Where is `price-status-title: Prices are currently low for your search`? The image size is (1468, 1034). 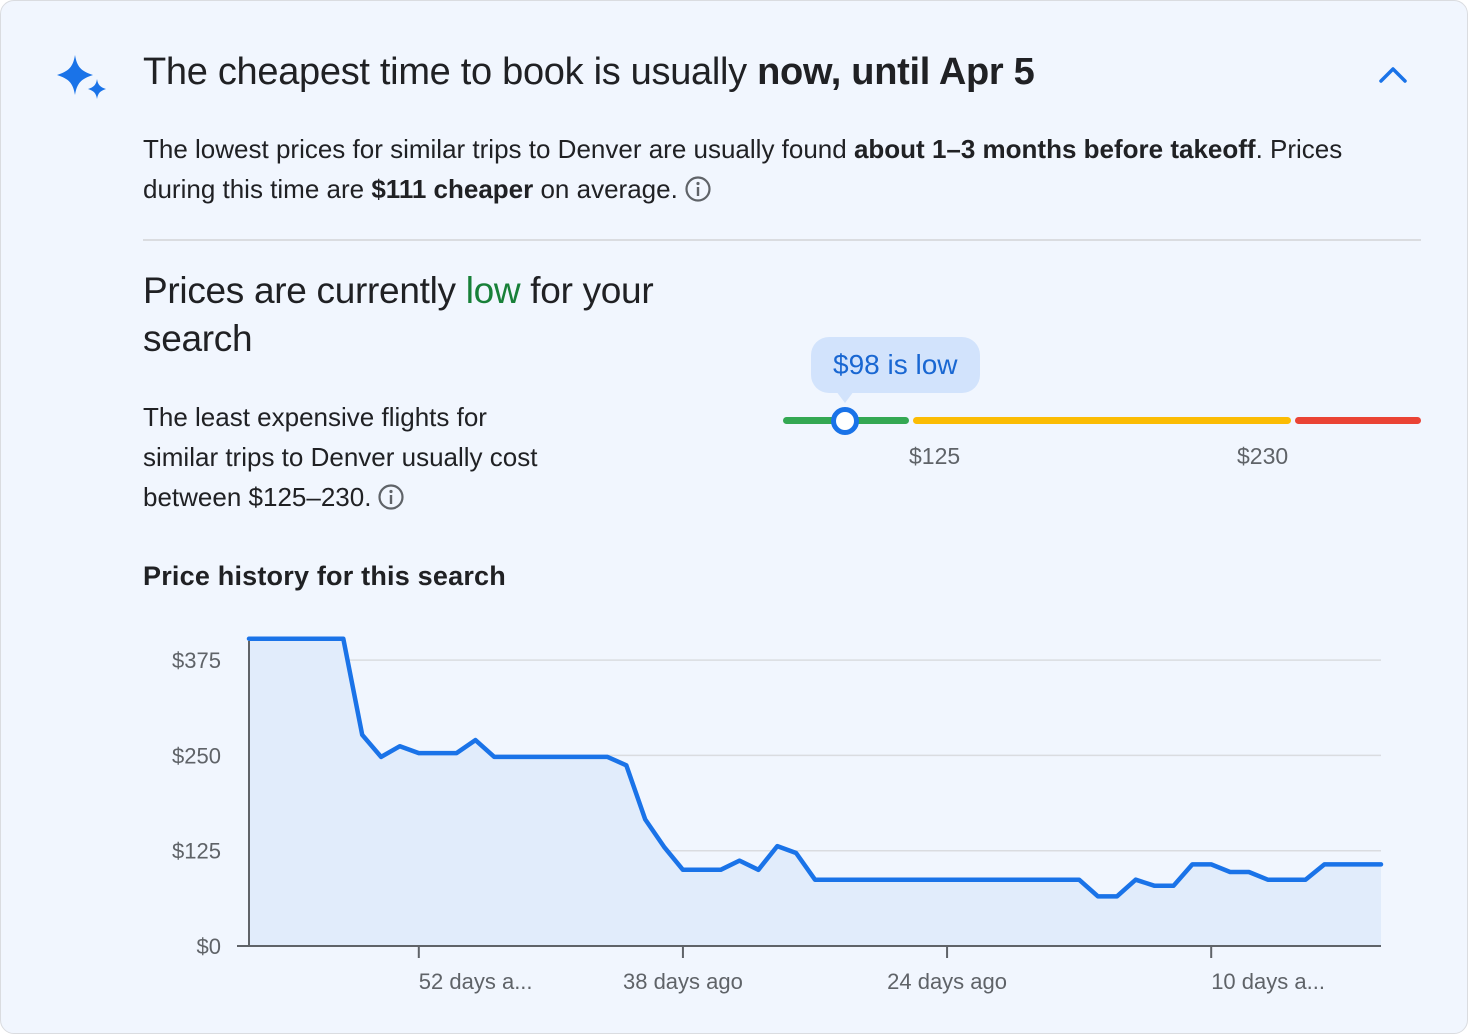 price-status-title: Prices are currently low for your search is located at coordinates (413, 315).